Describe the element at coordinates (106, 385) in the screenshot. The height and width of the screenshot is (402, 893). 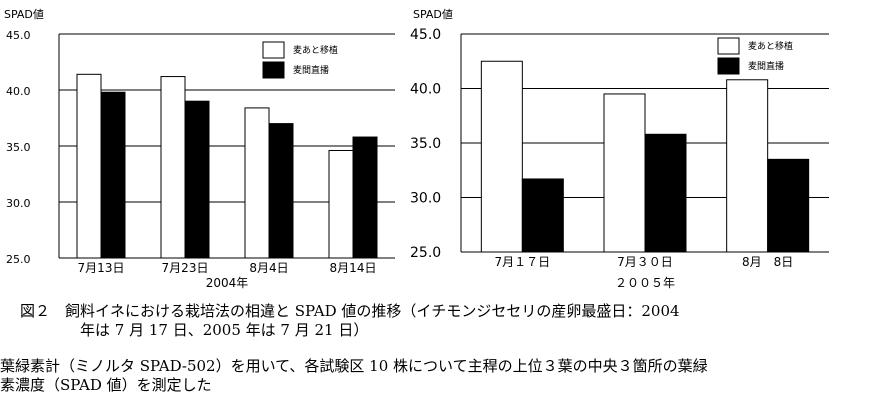
I see `note-line2: 素濃度（SPAD 値）を測定した` at that location.